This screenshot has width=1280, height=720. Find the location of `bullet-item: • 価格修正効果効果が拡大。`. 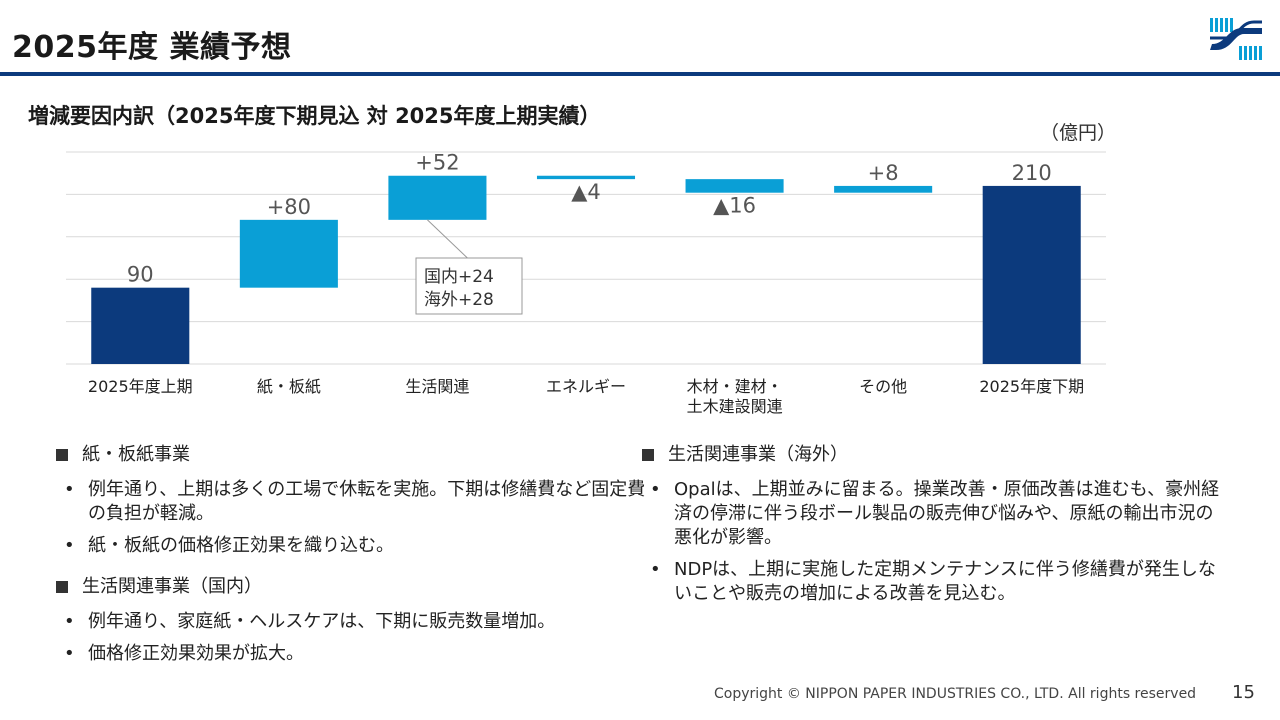

bullet-item: • 価格修正効果効果が拡大。 is located at coordinates (184, 653).